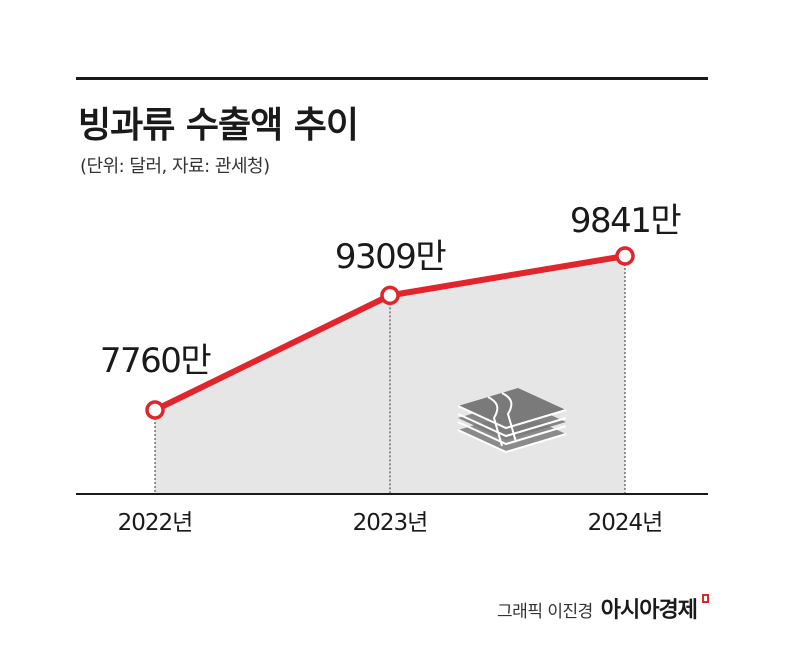 This screenshot has width=785, height=663. What do you see at coordinates (218, 125) in the screenshot?
I see `chart-title: 빙과류 수출액 추이` at bounding box center [218, 125].